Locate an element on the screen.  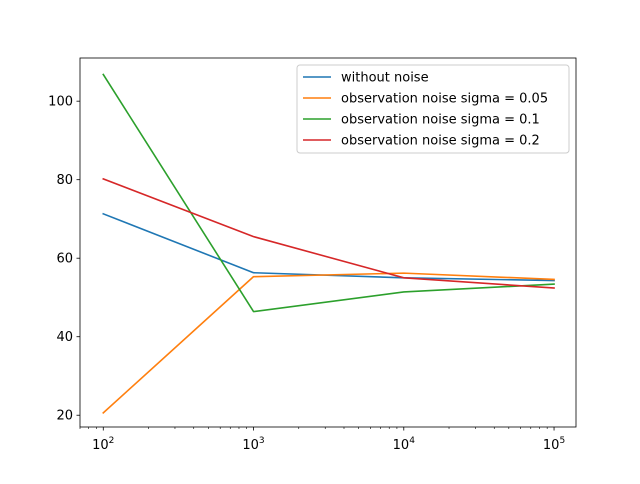
x-tick-label: 10² is located at coordinates (103, 444).